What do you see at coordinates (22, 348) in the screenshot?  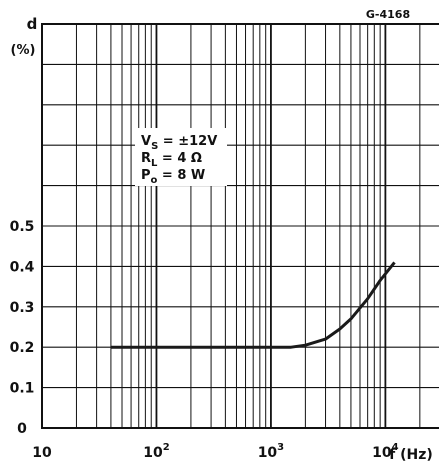 I see `y-tick-label: 0.2` at bounding box center [22, 348].